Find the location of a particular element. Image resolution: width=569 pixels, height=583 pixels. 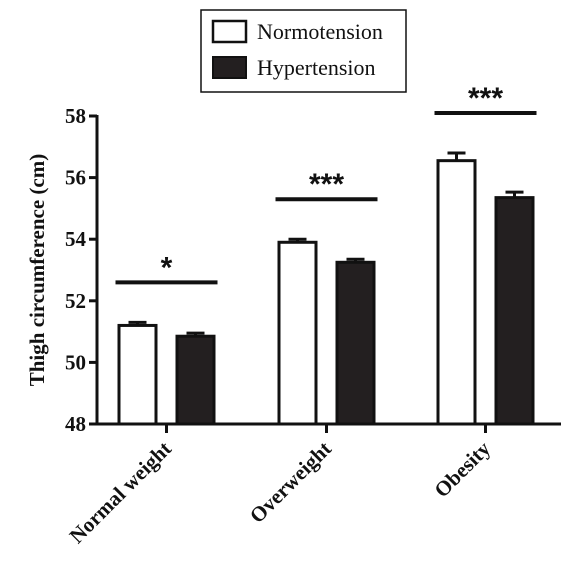

legend-swatch-hypertension is located at coordinates (229, 67).